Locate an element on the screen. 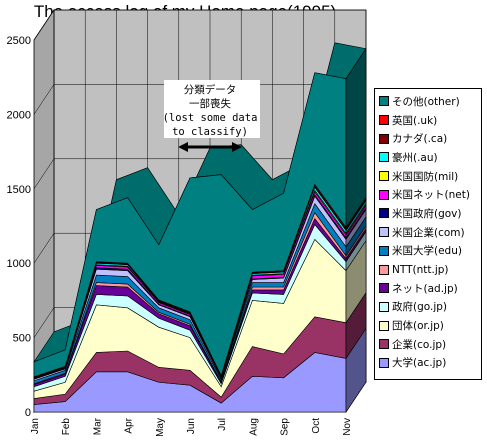 This screenshot has width=487, height=441. legend-label: その他(other) is located at coordinates (426, 101).